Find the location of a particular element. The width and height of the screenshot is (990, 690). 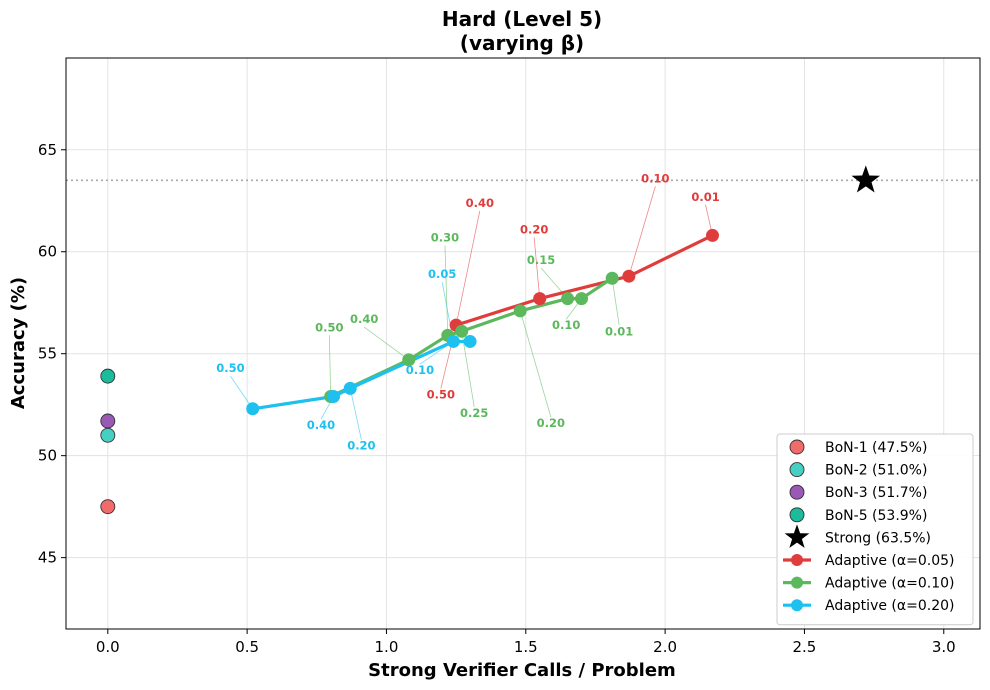

y-axis: 45 50 55 60 65 is located at coordinates (52, 354).